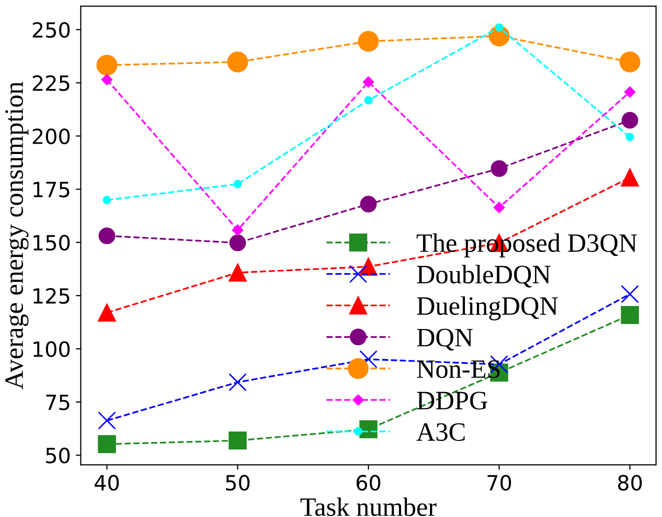 The width and height of the screenshot is (662, 517). I want to click on legend-label: DoubleDQN, so click(483, 276).